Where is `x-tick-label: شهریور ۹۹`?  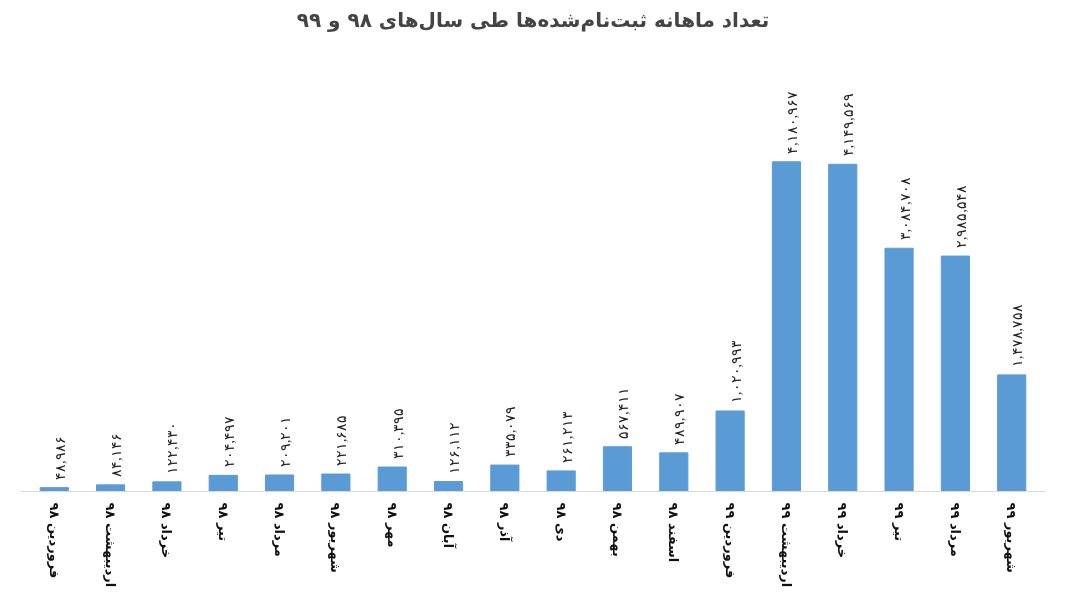
x-tick-label: شهریور ۹۹ is located at coordinates (1012, 537).